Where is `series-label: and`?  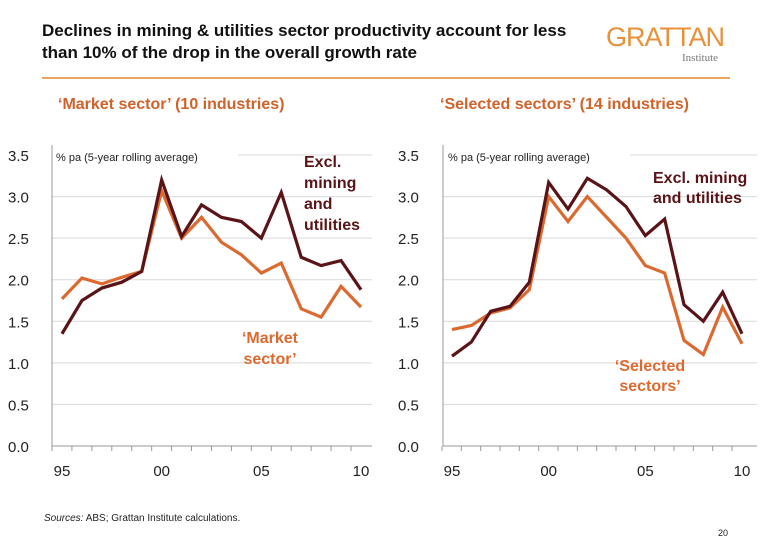
series-label: and is located at coordinates (318, 204).